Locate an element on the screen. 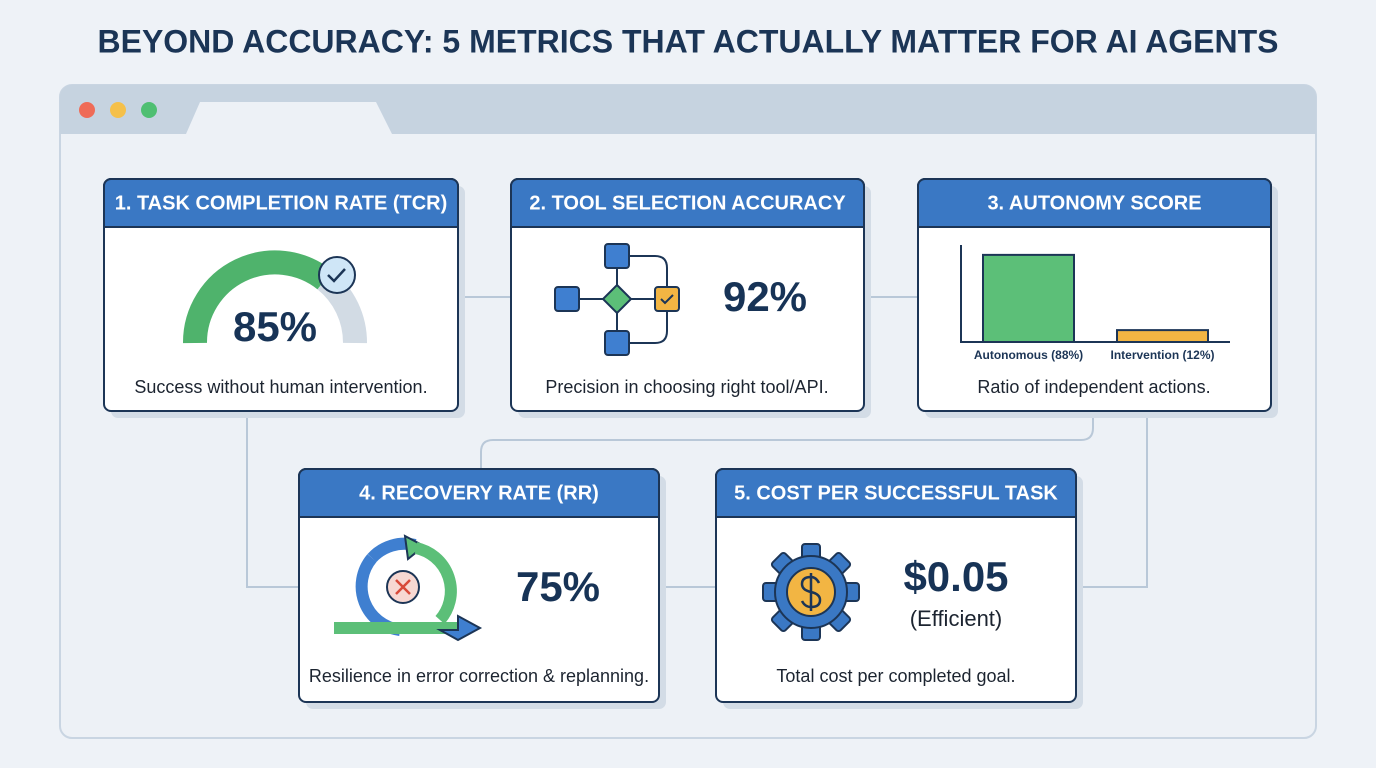 The width and height of the screenshot is (1376, 768). card-heading: 5. COST PER SUCCESSFUL TASK is located at coordinates (896, 493).